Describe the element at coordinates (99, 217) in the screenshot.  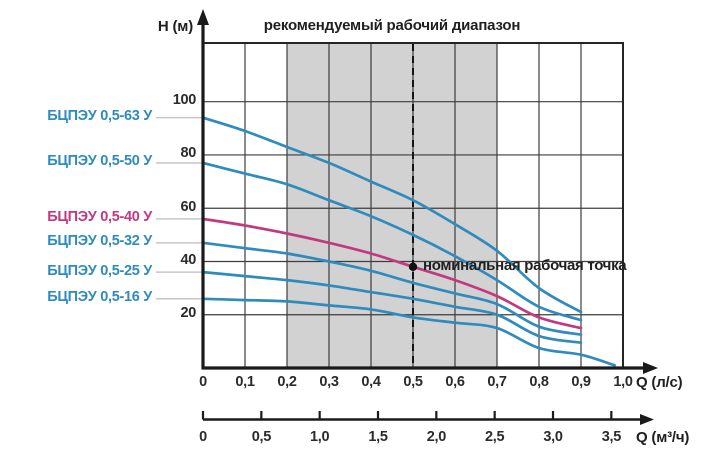
I see `pump-label: БЦПЭУ 0,5-40 У` at that location.